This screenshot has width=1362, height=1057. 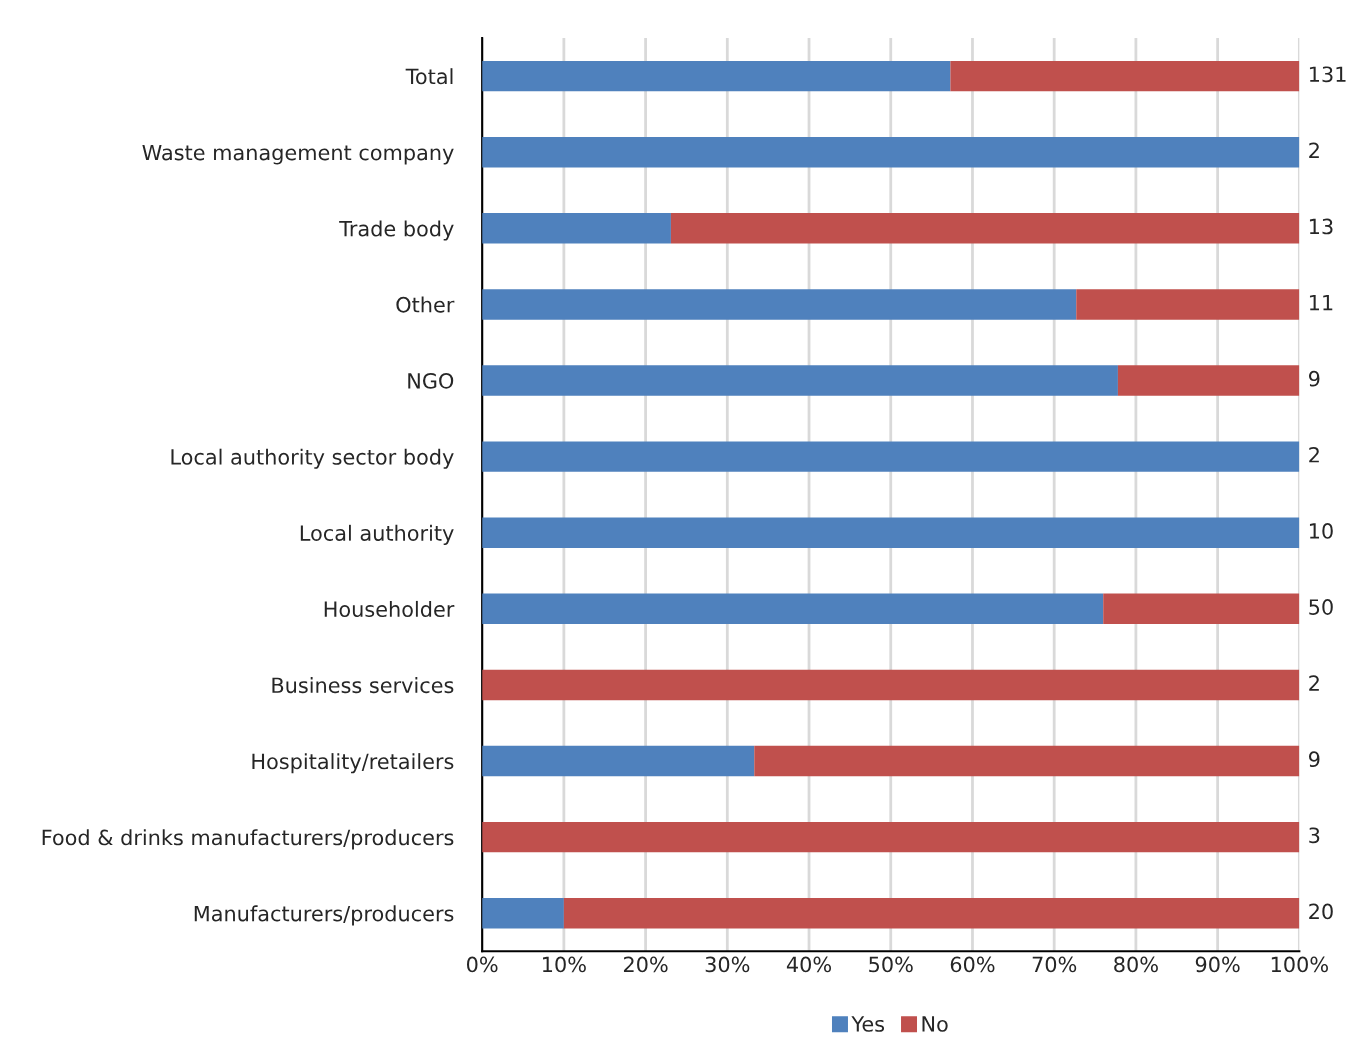 What do you see at coordinates (389, 609) in the screenshot?
I see `y-tick-label: Householder` at bounding box center [389, 609].